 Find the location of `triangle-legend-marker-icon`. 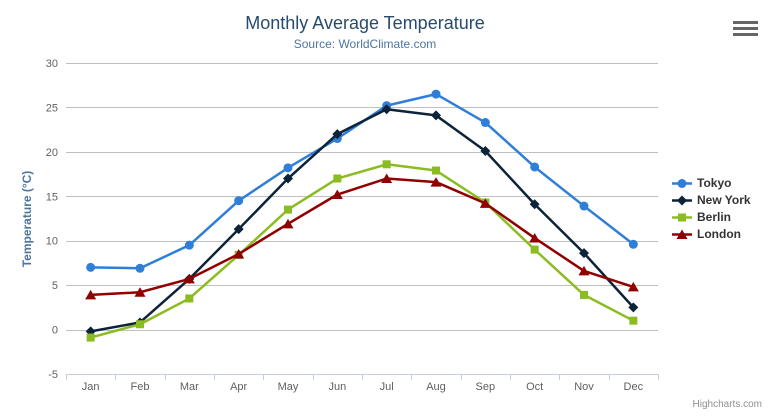

triangle-legend-marker-icon is located at coordinates (682, 234).